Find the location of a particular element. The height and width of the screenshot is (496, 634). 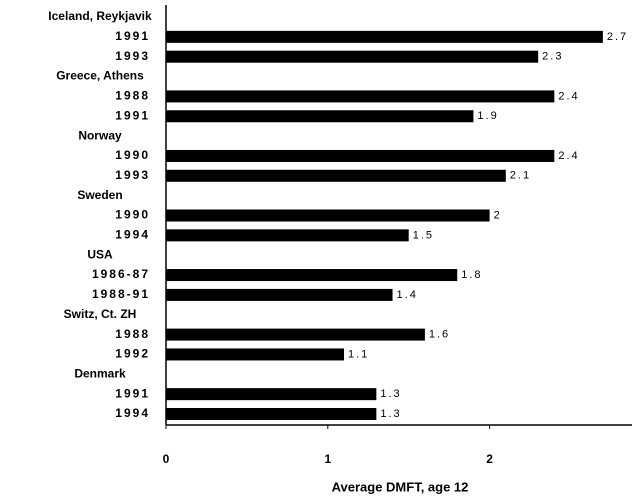

group-label: Greece, Athens is located at coordinates (100, 76).